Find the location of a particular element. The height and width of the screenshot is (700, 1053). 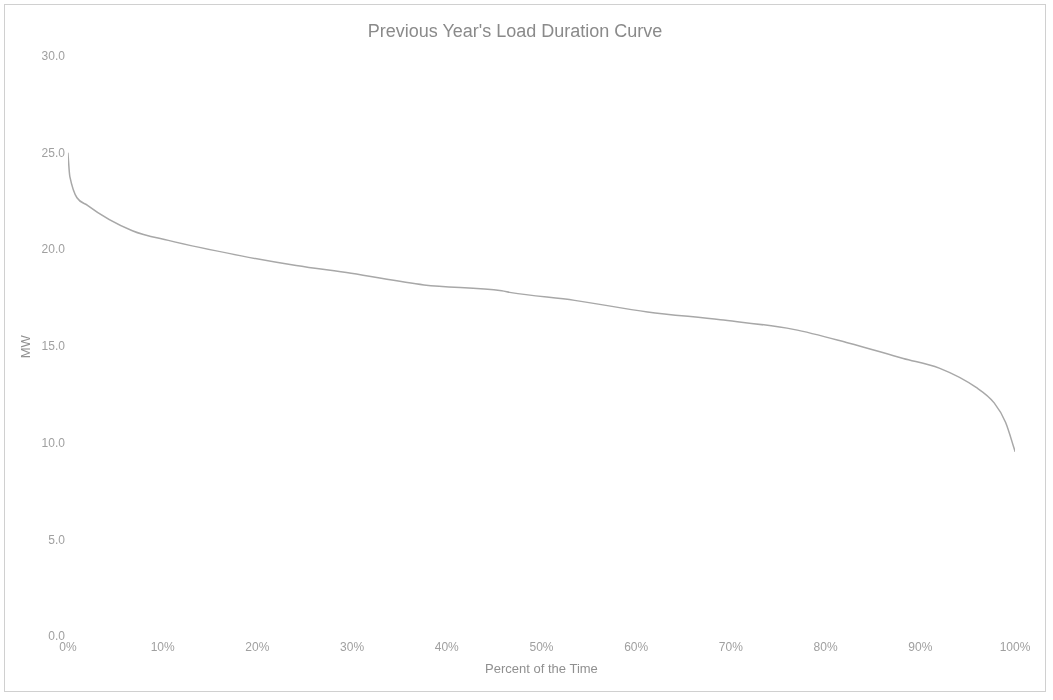

x-tick-label: 60% is located at coordinates (636, 646).